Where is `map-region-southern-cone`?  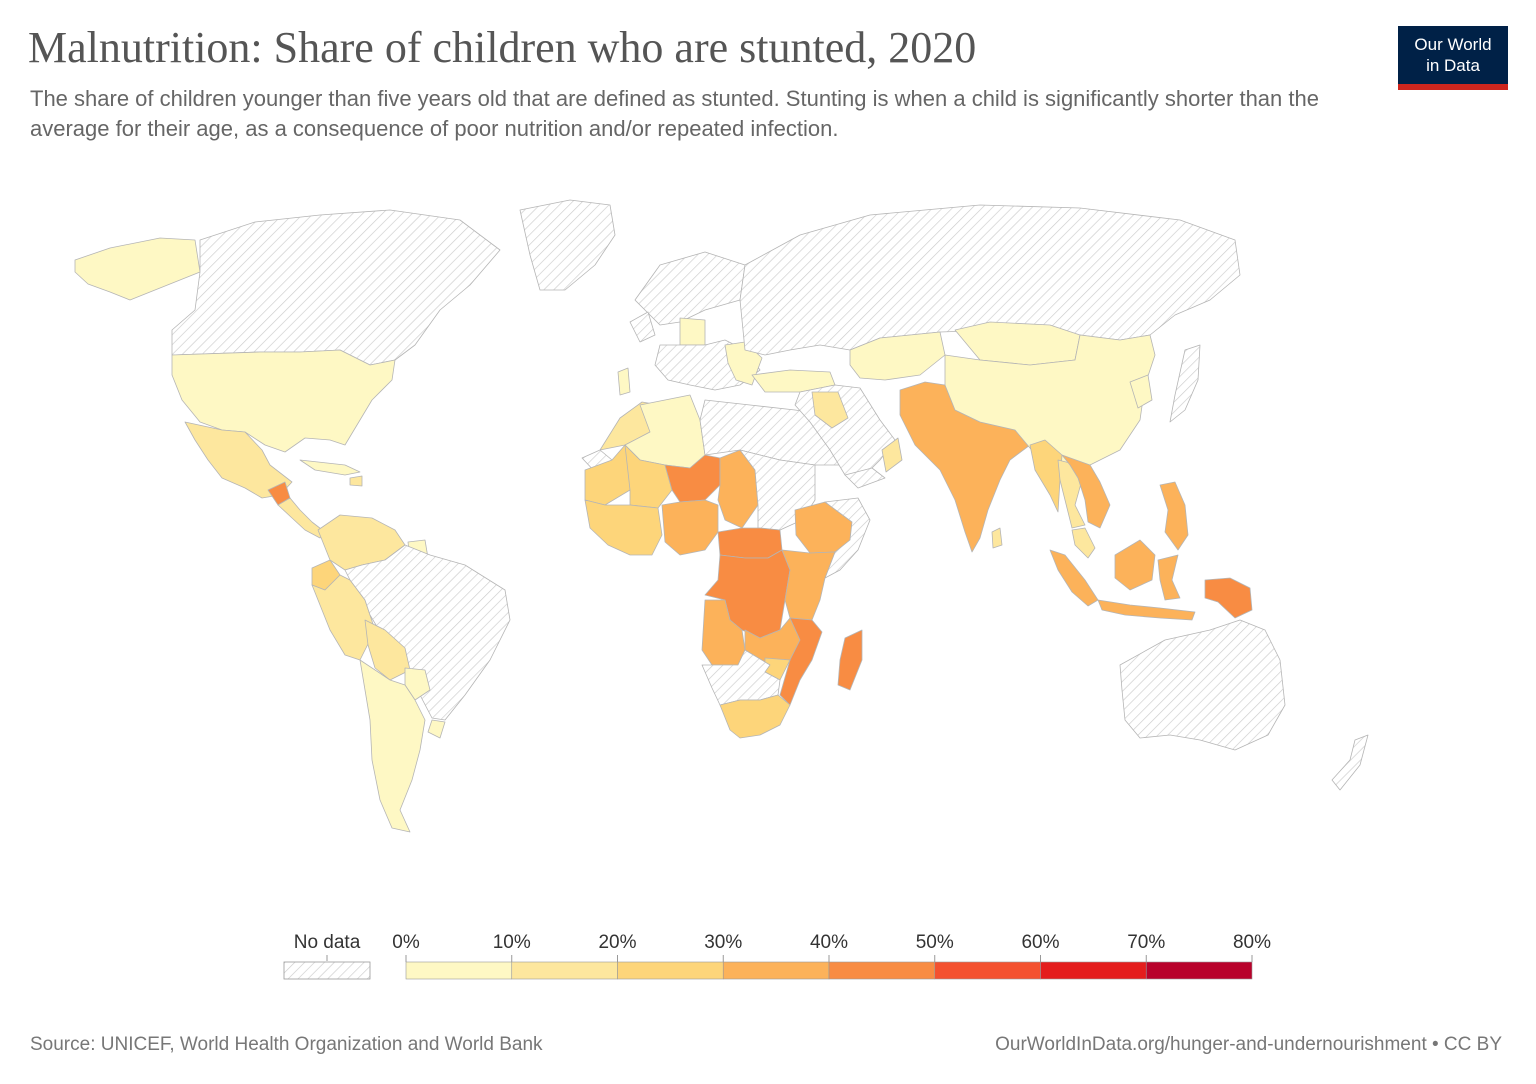 map-region-southern-cone is located at coordinates (392, 746).